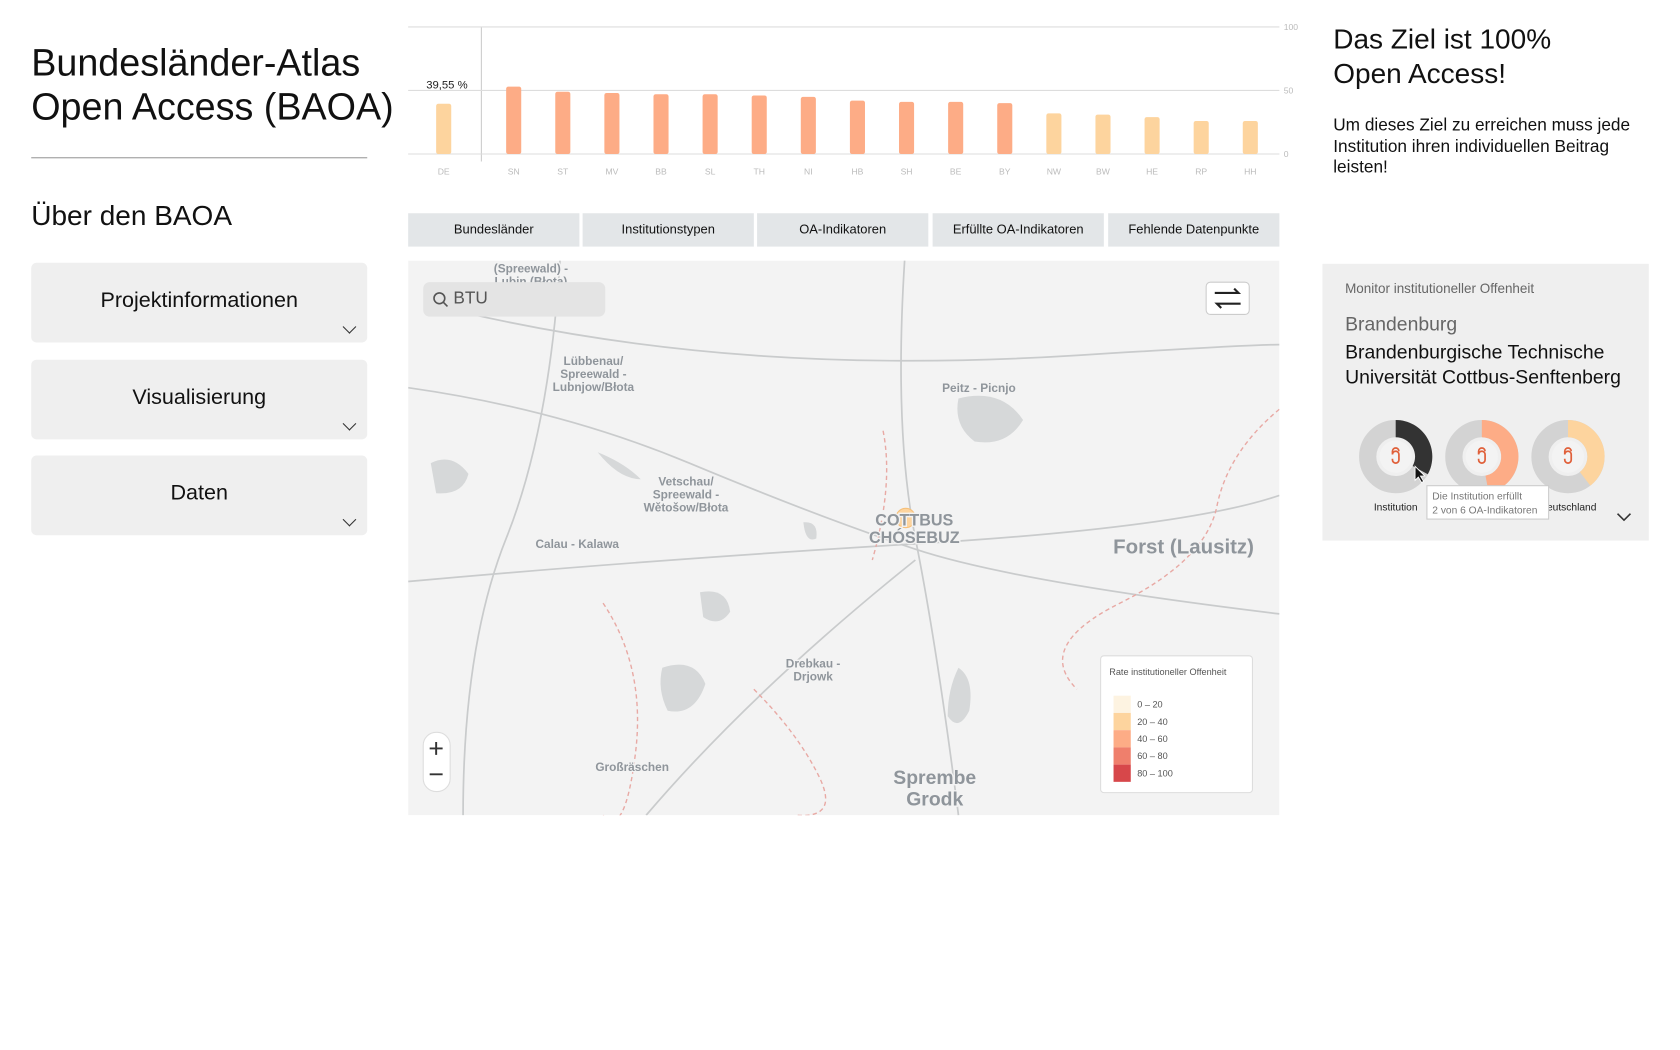 This screenshot has width=1680, height=1050. What do you see at coordinates (1440, 289) in the screenshot?
I see `monitor-title: Monitor institutioneller Offenheit` at bounding box center [1440, 289].